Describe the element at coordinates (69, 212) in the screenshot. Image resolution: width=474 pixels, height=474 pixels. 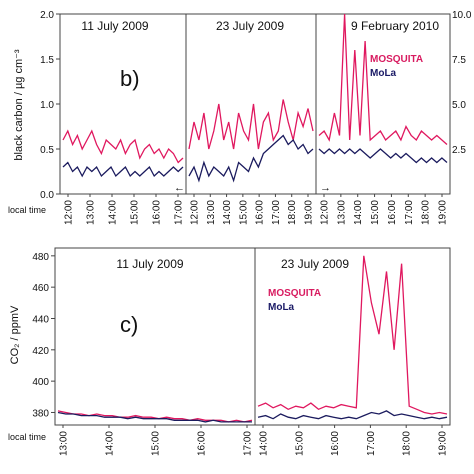
I see `p0-s0-xtick-label: 12:00` at that location.